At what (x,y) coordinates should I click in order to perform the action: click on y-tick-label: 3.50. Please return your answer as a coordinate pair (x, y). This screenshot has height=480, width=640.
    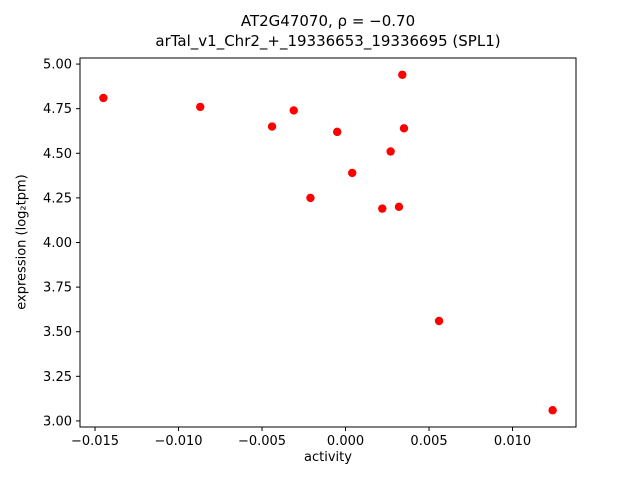
    Looking at the image, I should click on (57, 332).